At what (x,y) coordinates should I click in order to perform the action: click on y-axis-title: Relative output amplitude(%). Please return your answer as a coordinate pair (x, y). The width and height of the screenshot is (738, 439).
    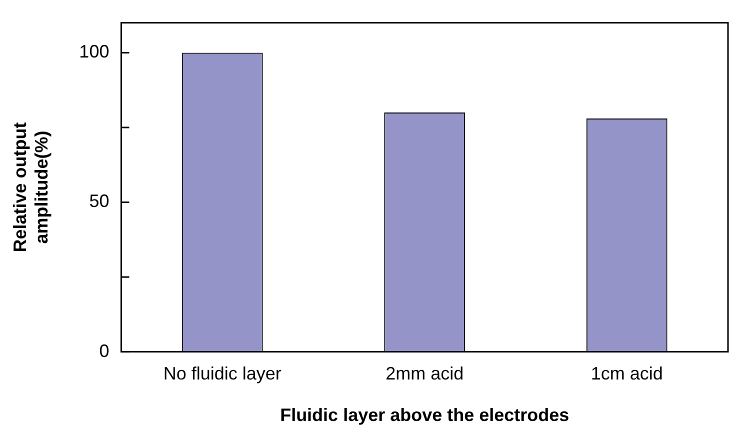
    Looking at the image, I should click on (31, 187).